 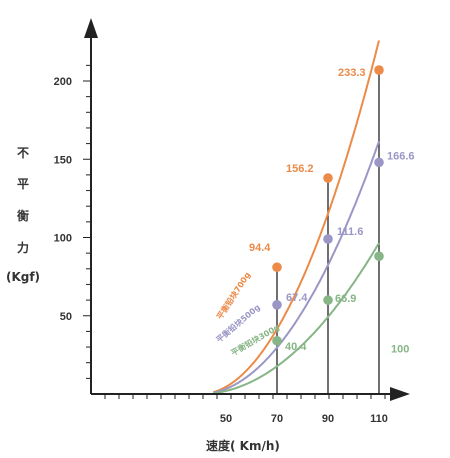 I want to click on y-label-char: 衡, so click(x=23, y=215).